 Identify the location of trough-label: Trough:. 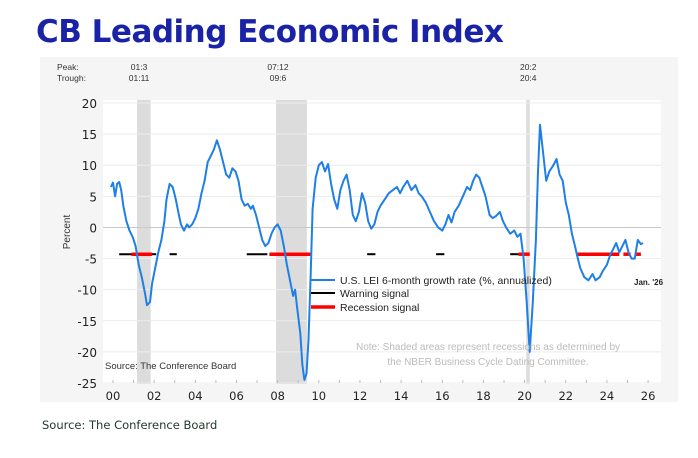
(71, 78).